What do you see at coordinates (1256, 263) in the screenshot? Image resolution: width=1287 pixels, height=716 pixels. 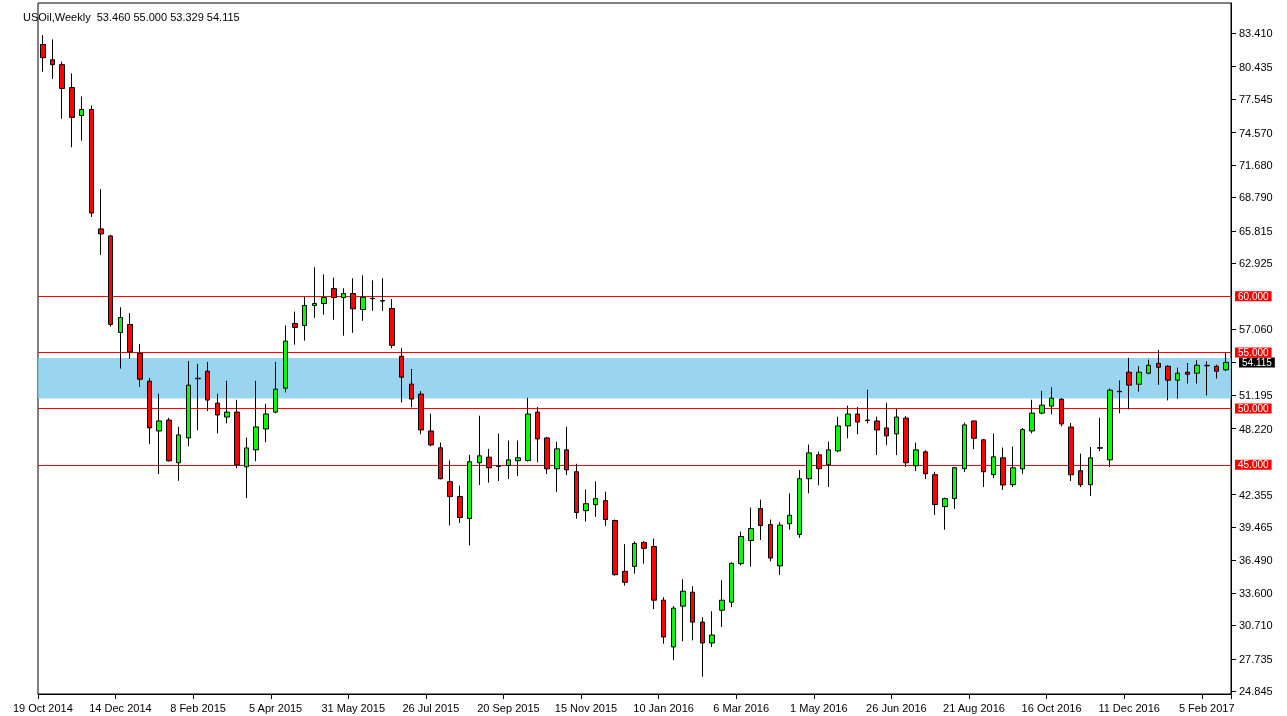 I see `y-tick-label: 62.925` at bounding box center [1256, 263].